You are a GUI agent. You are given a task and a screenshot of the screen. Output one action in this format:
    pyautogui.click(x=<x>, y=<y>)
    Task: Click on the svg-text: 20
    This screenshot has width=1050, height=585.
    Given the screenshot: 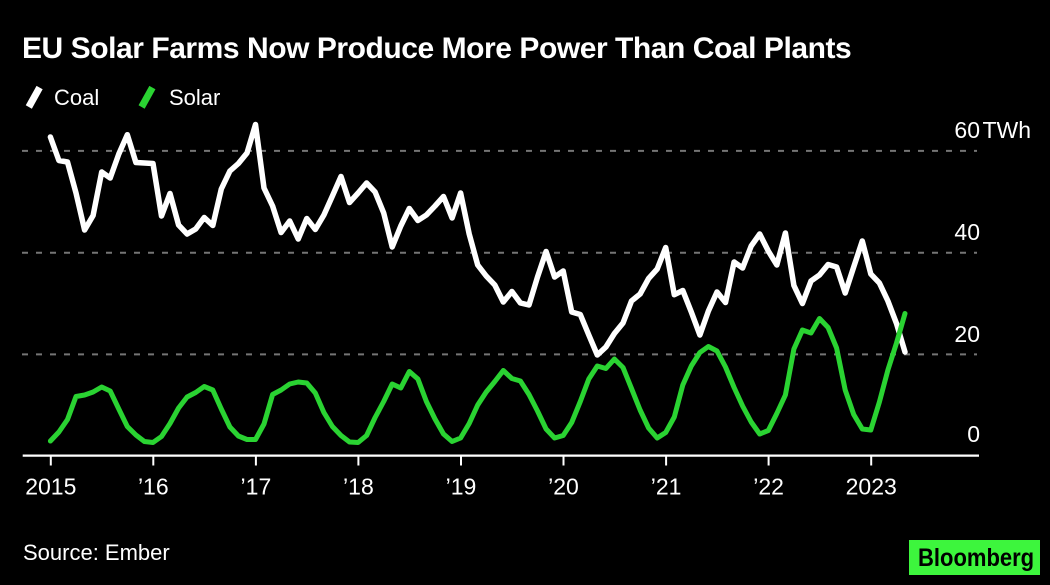 What is the action you would take?
    pyautogui.click(x=967, y=334)
    